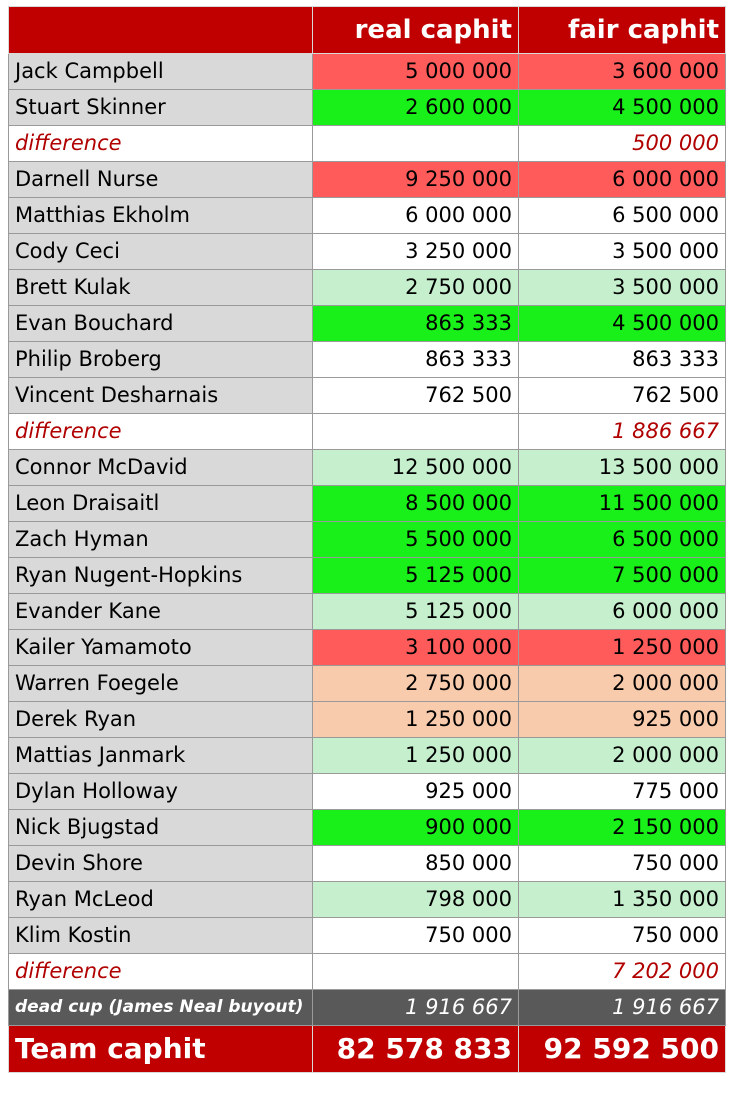 The image size is (730, 1100). Describe the element at coordinates (160, 179) in the screenshot. I see `player-name-cell: Darnell Nurse` at that location.